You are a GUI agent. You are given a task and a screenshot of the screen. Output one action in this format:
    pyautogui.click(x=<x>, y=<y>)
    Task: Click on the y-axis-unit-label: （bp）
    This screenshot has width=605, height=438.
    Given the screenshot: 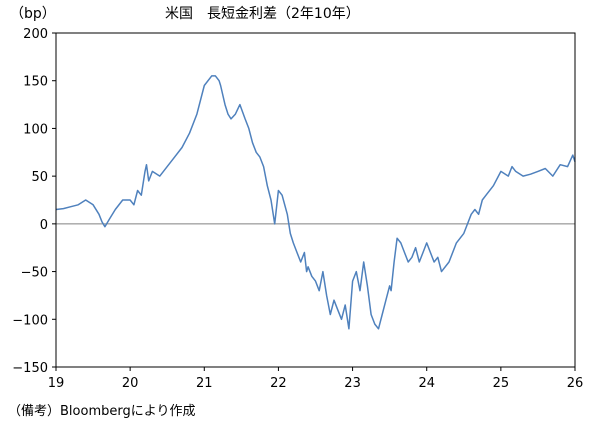 What is the action you would take?
    pyautogui.click(x=33, y=14)
    